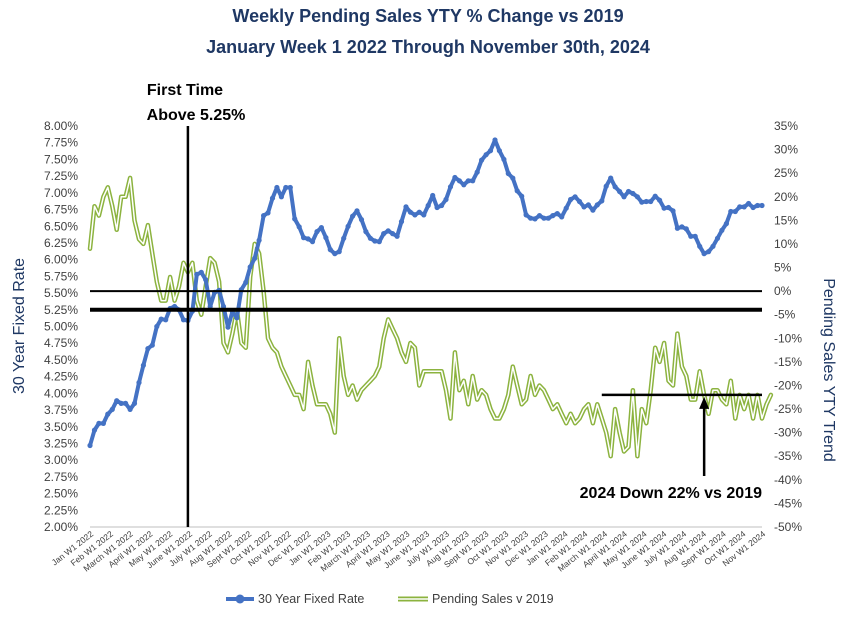  What do you see at coordinates (788, 433) in the screenshot?
I see `right-tick-label: -30%` at bounding box center [788, 433].